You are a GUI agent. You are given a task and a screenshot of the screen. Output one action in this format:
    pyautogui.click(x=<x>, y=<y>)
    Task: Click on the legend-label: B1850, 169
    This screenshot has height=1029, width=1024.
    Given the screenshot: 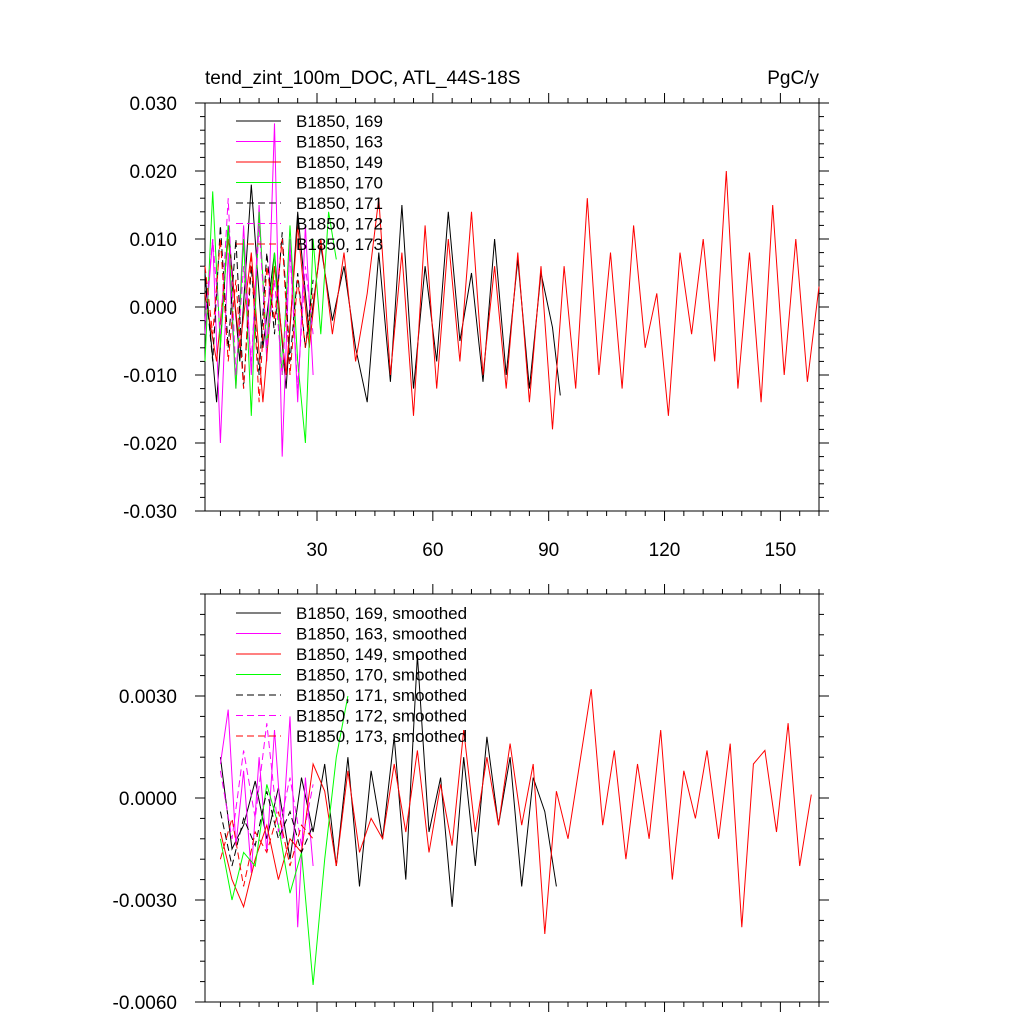 What is the action you would take?
    pyautogui.click(x=339, y=121)
    